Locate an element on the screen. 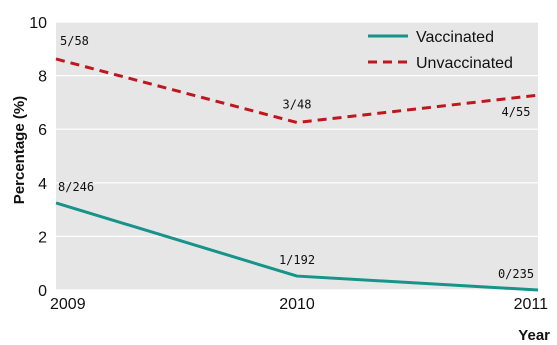 Image resolution: width=557 pixels, height=345 pixels. data-label: 1/192 is located at coordinates (297, 260).